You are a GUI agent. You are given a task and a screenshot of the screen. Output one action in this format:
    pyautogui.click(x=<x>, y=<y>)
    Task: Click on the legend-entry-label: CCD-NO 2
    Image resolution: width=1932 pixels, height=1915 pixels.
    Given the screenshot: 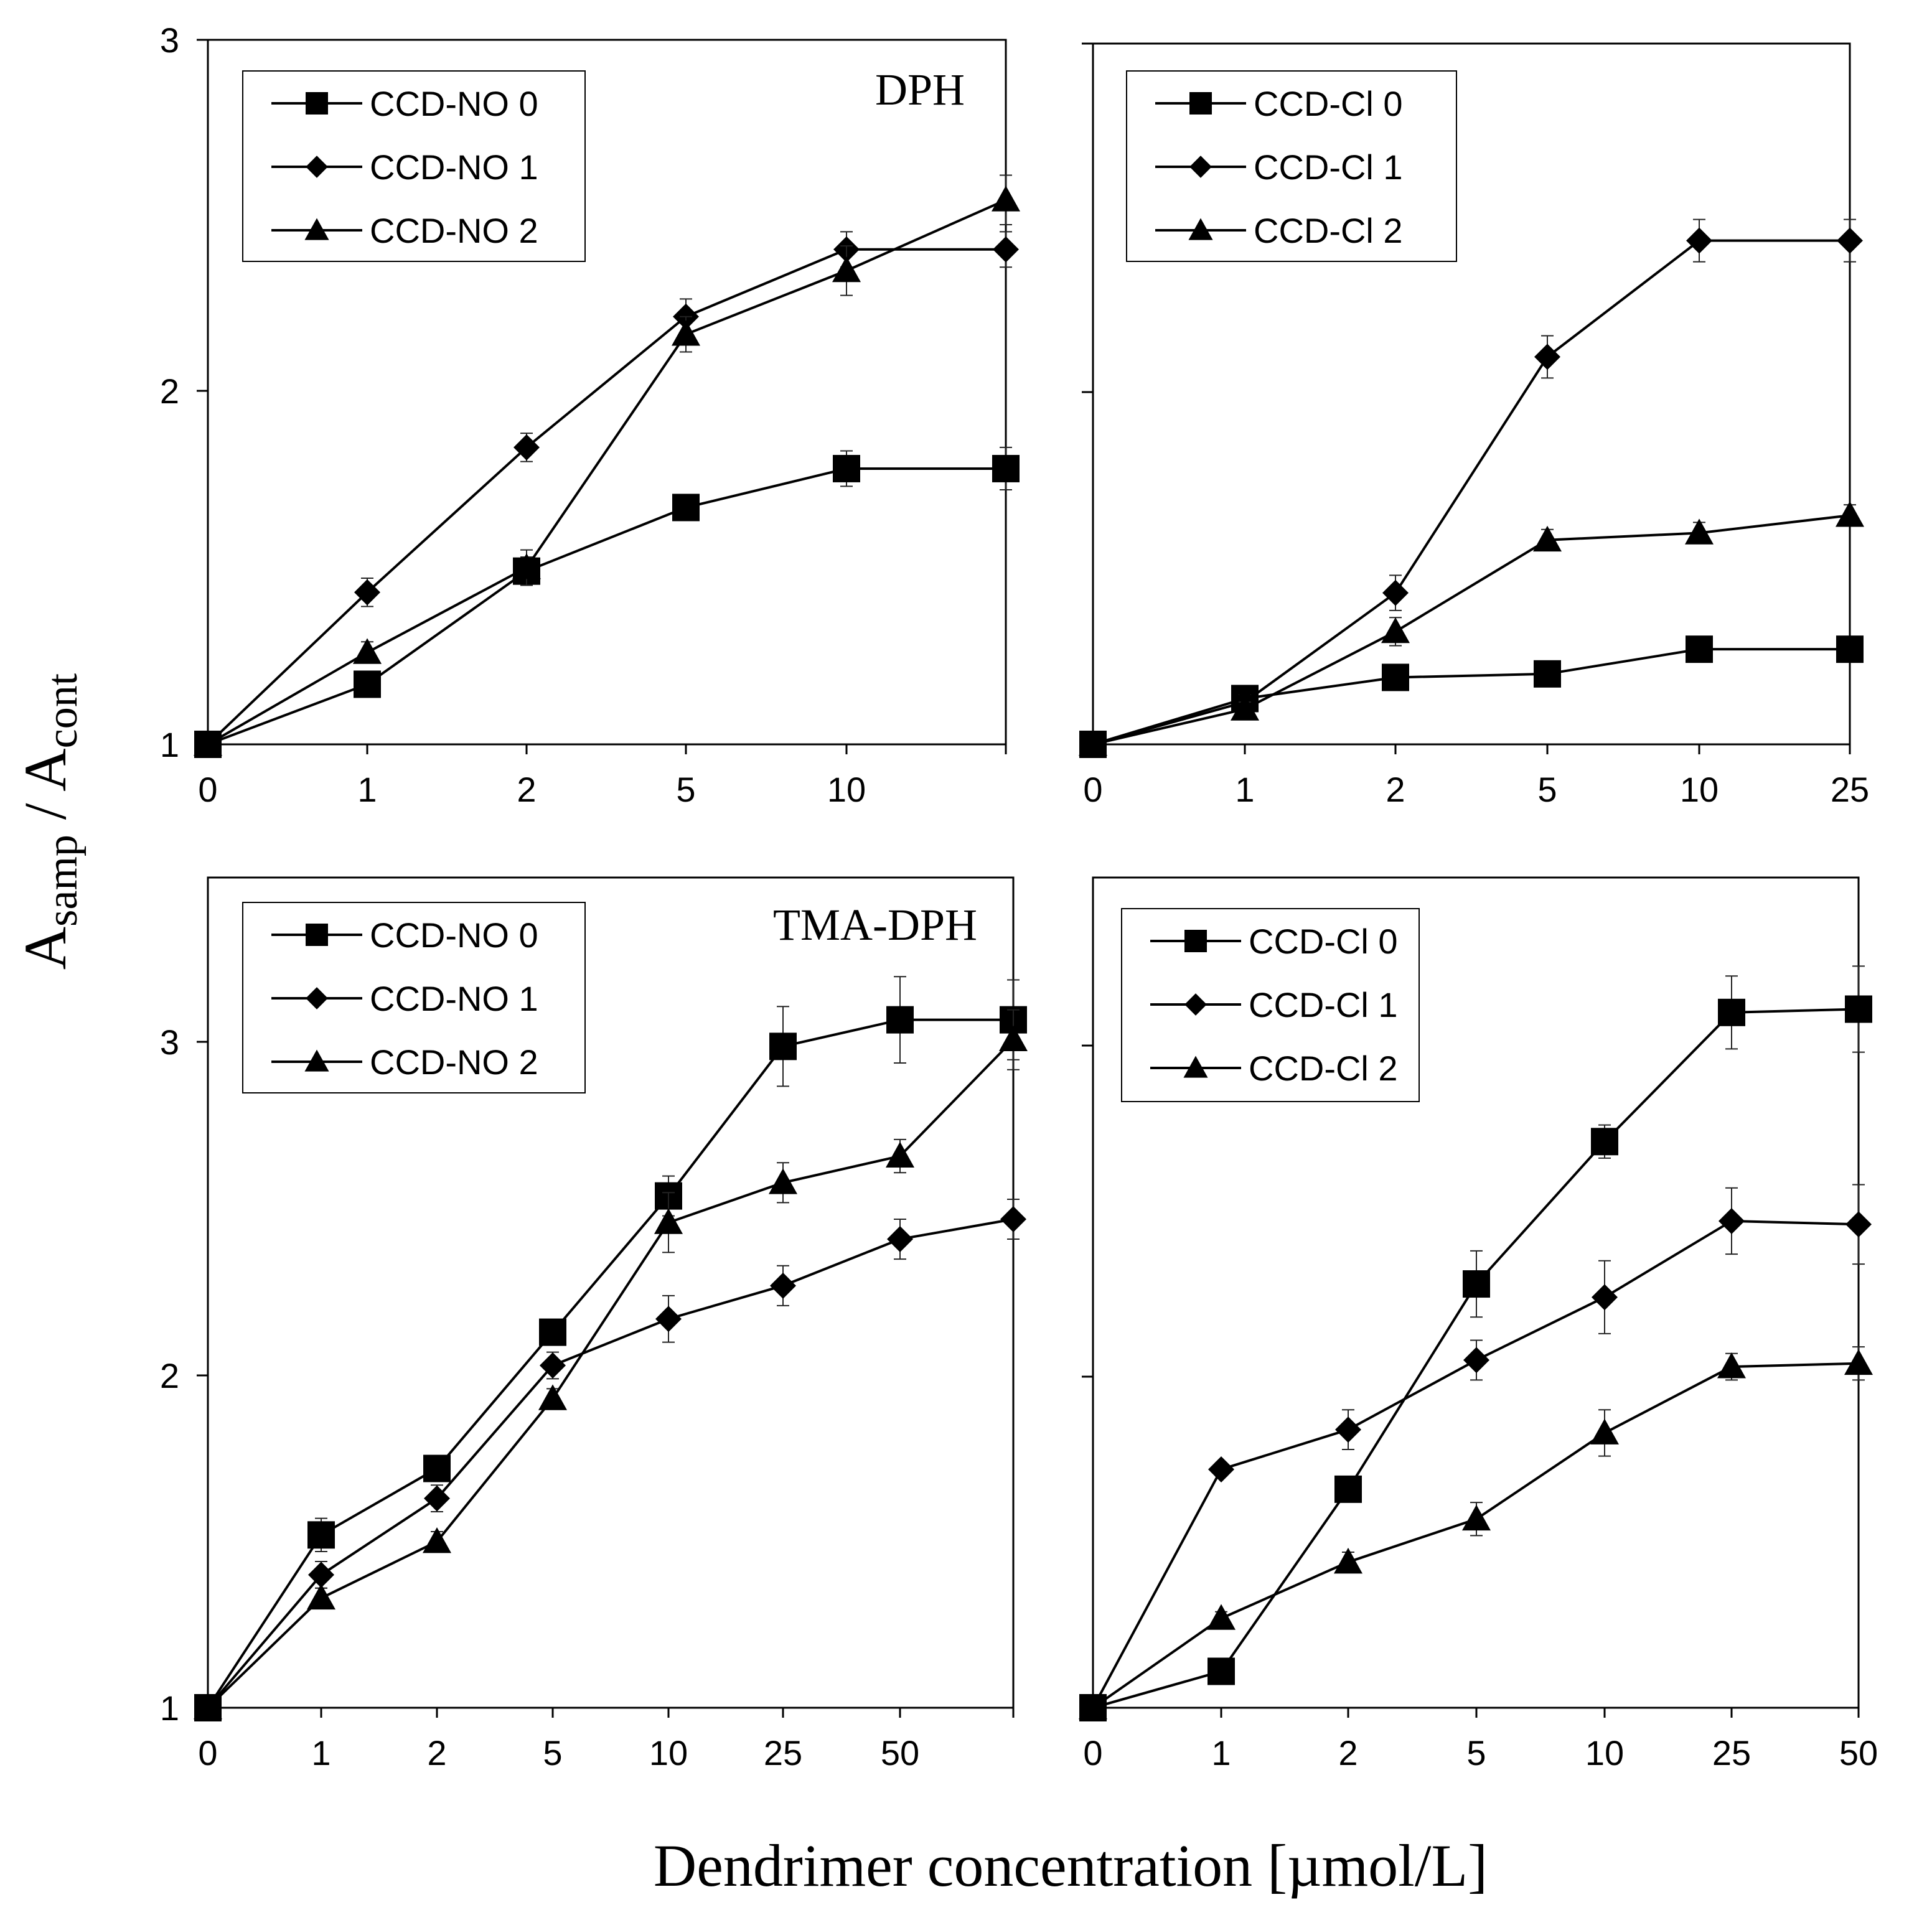 What is the action you would take?
    pyautogui.click(x=454, y=1062)
    